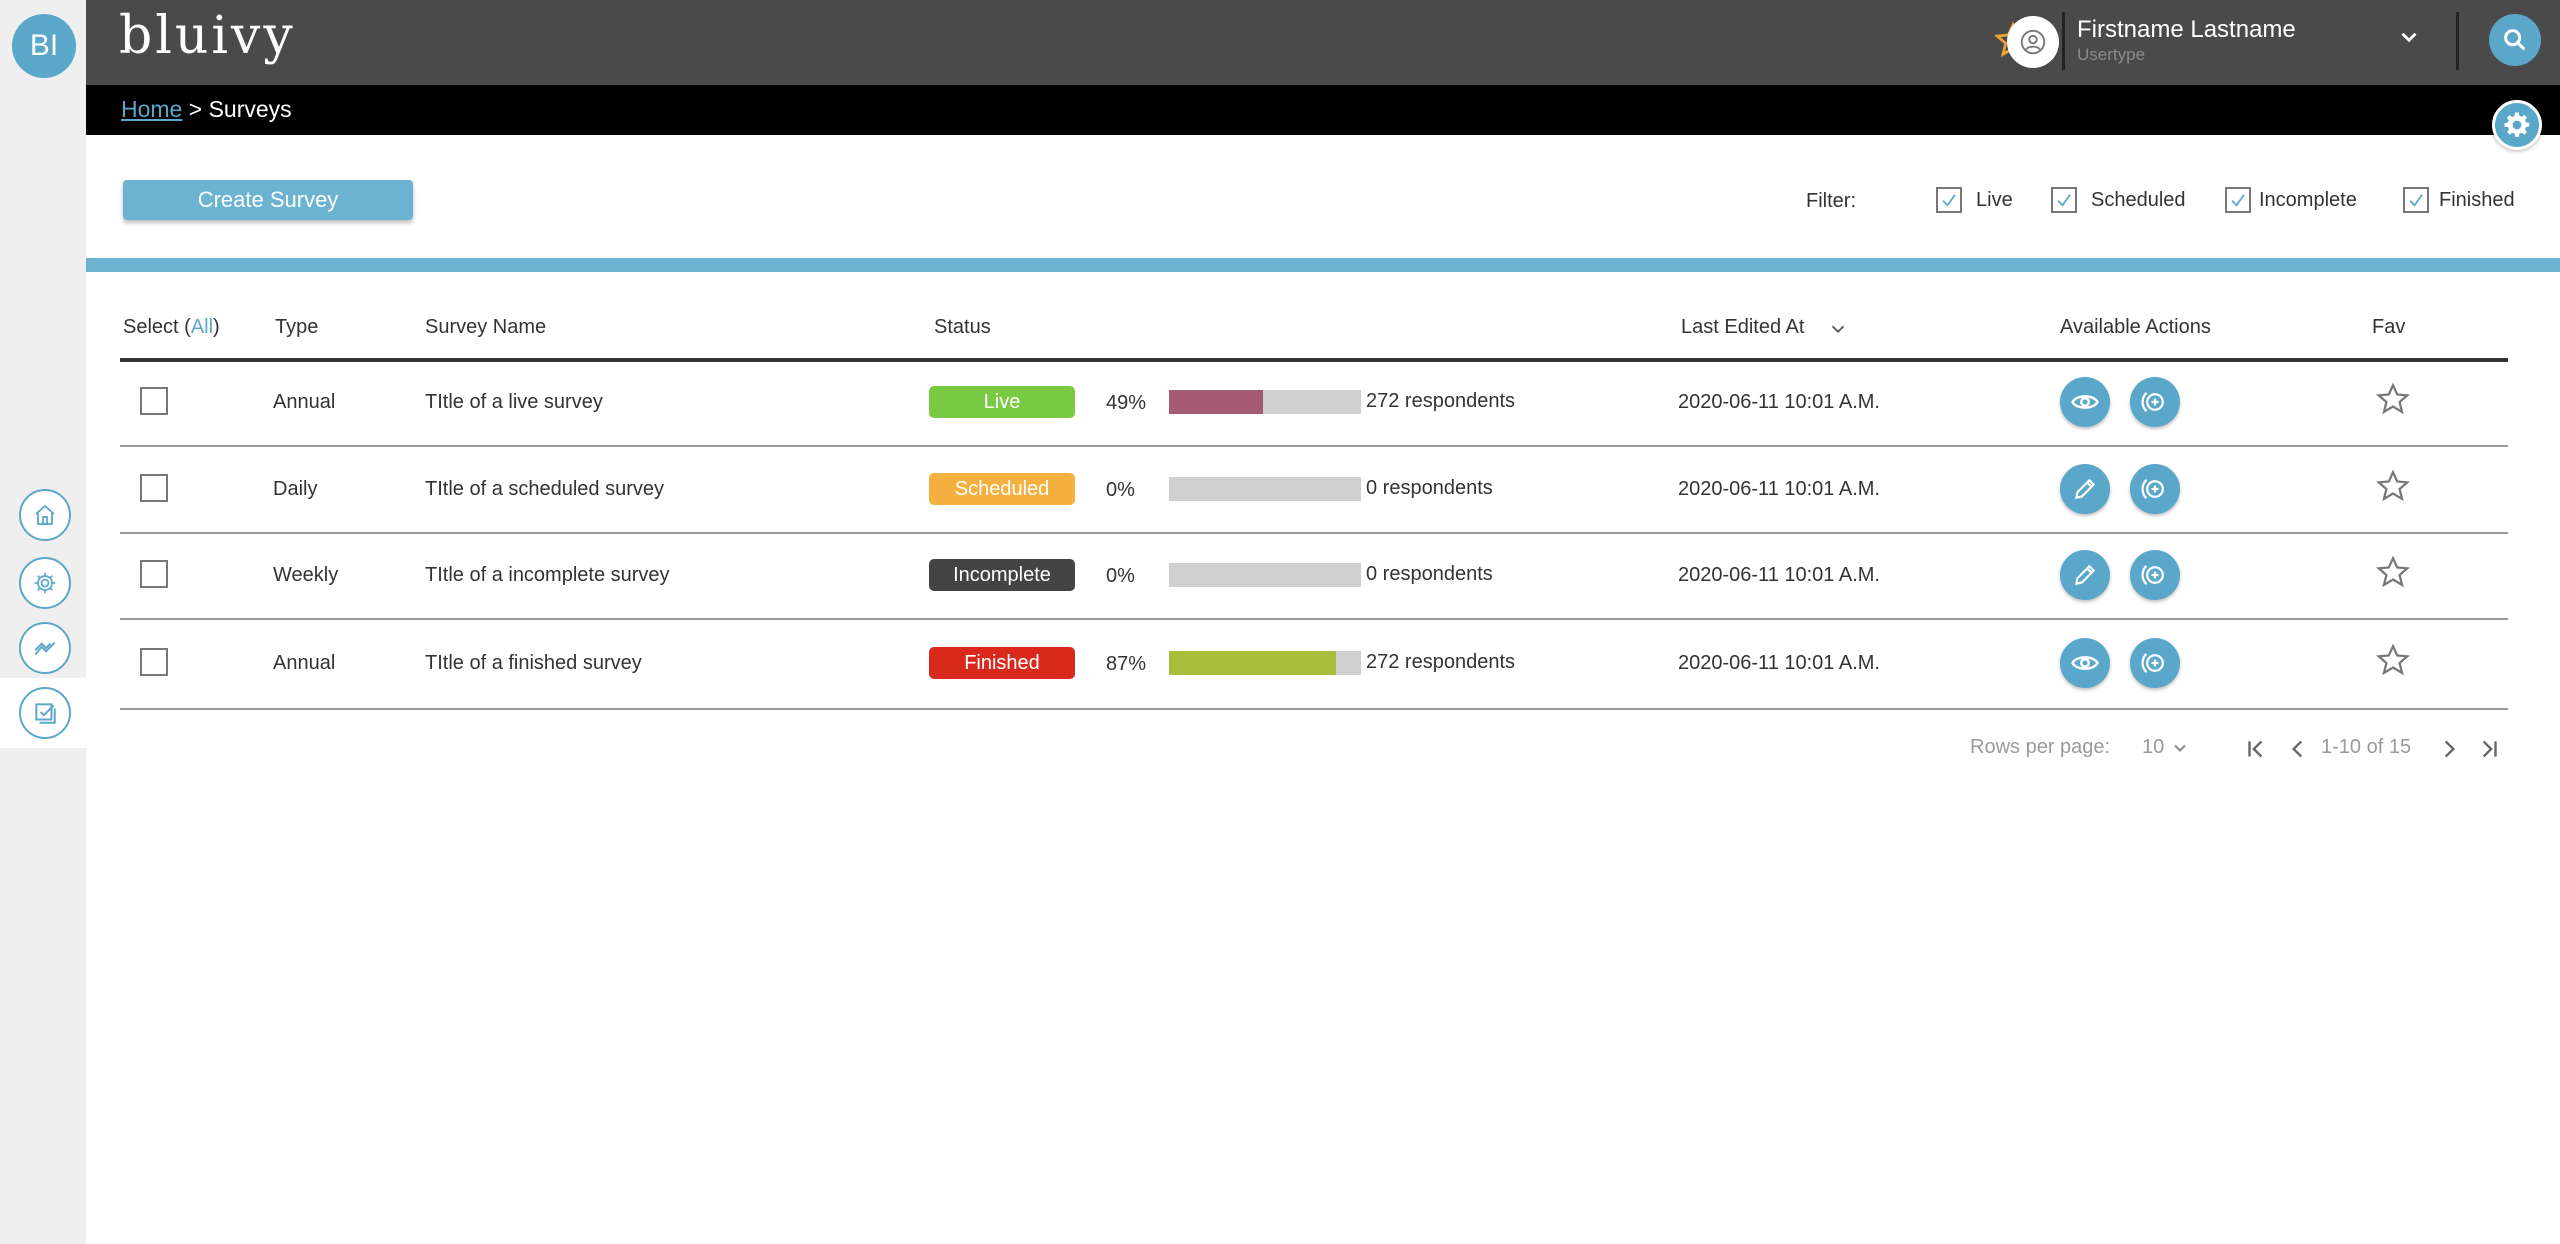 The height and width of the screenshot is (1244, 2560). What do you see at coordinates (1002, 402) in the screenshot?
I see `status-badge: Live` at bounding box center [1002, 402].